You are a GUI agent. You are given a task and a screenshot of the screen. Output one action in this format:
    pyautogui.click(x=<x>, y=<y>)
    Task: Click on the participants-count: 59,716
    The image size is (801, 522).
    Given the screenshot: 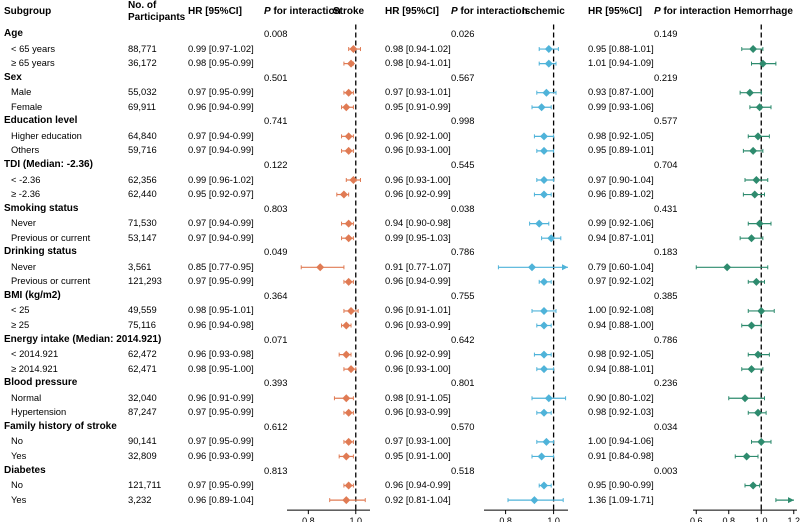 What is the action you would take?
    pyautogui.click(x=142, y=150)
    